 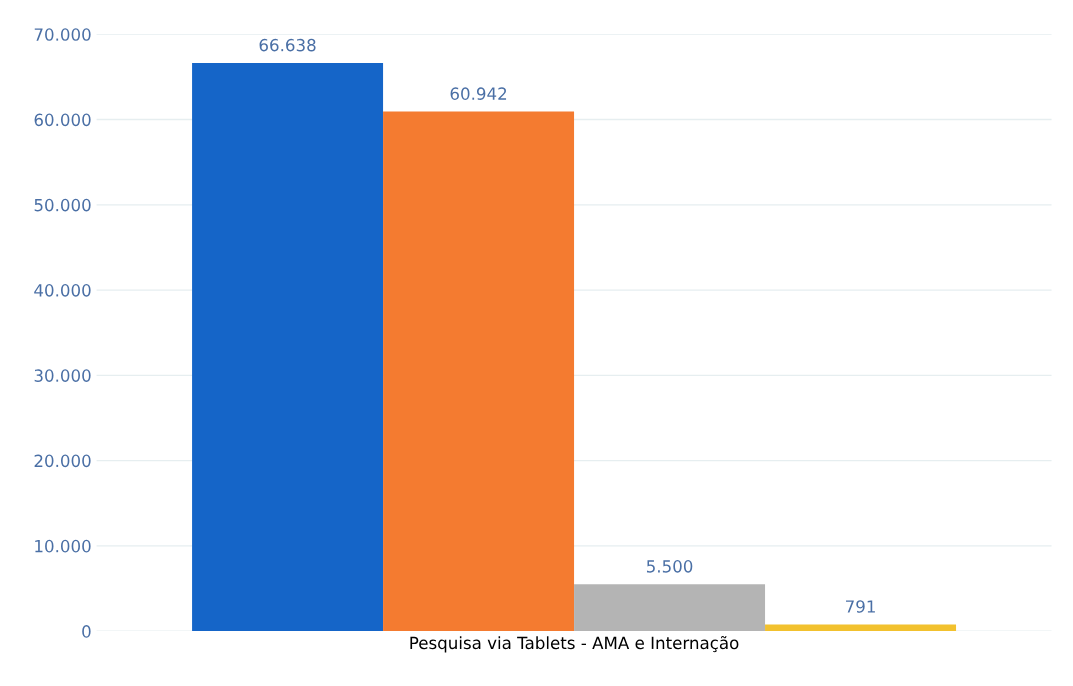 I want to click on y-tick-label: 60.000, so click(x=62, y=120).